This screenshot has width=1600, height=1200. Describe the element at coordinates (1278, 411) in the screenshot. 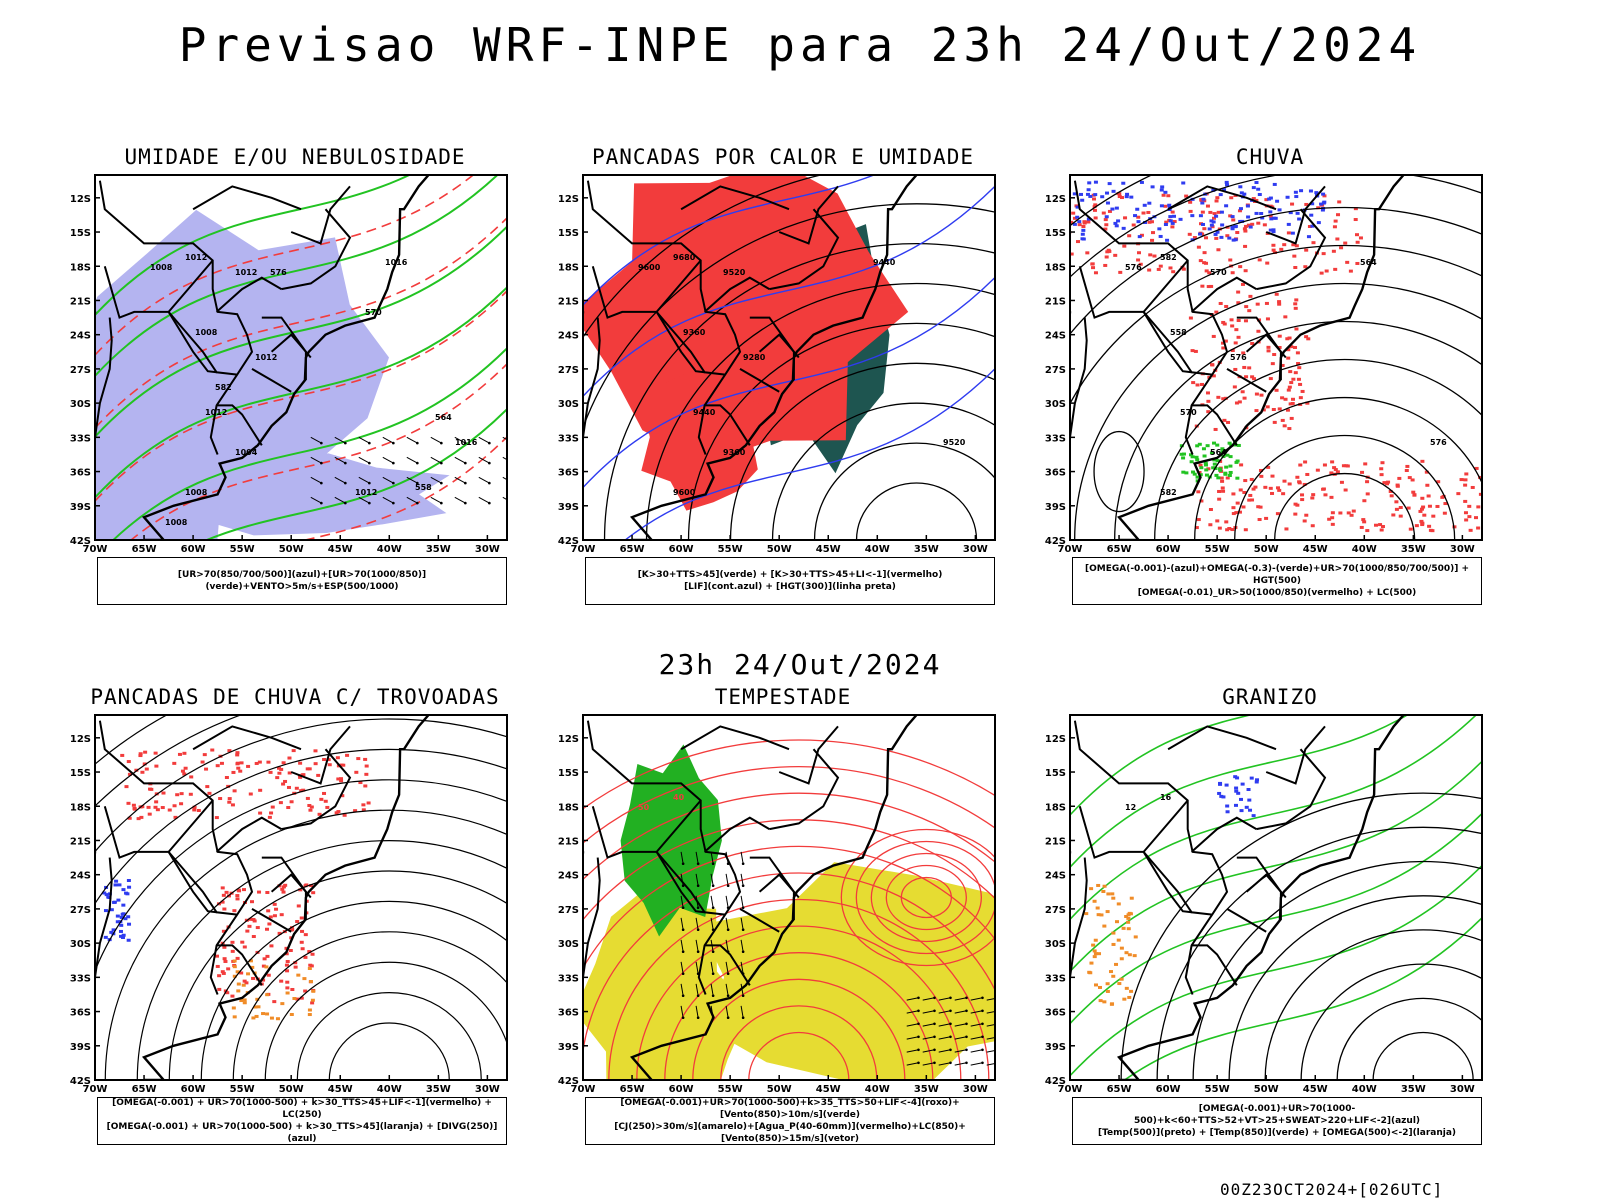

I see `hgt500-contour` at that location.